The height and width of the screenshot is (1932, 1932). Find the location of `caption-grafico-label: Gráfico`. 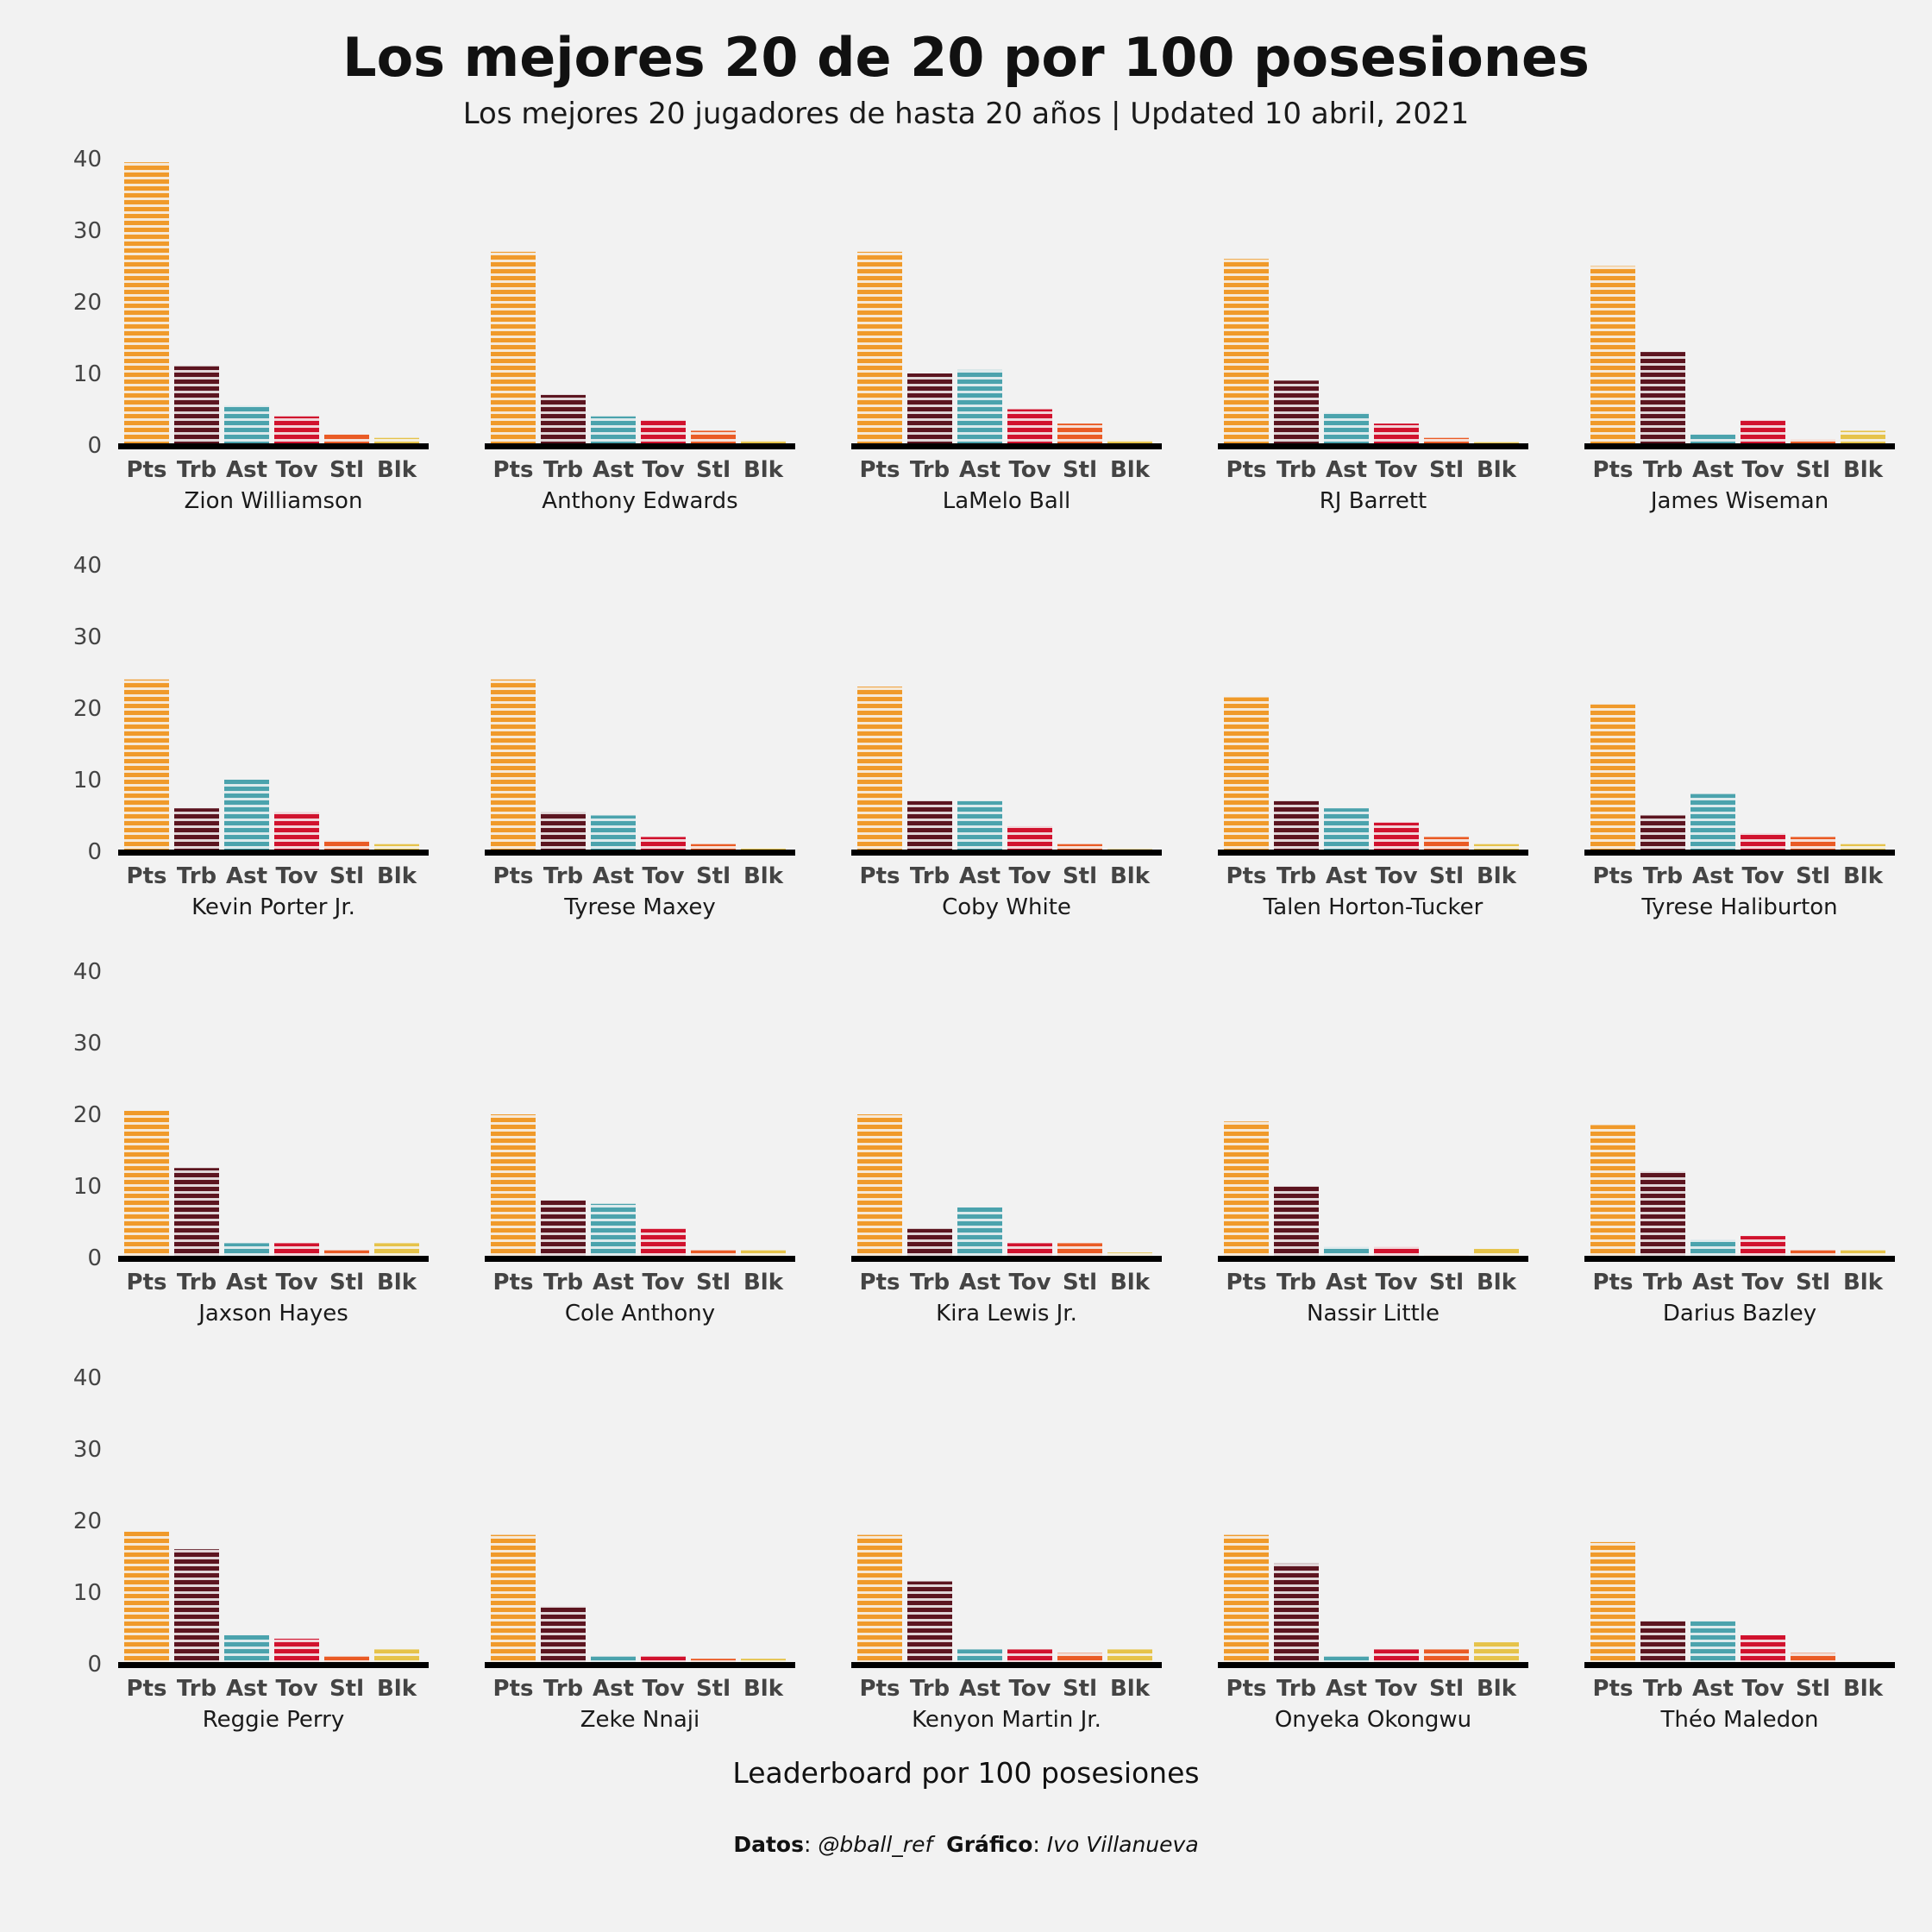

caption-grafico-label: Gráfico is located at coordinates (990, 1844).